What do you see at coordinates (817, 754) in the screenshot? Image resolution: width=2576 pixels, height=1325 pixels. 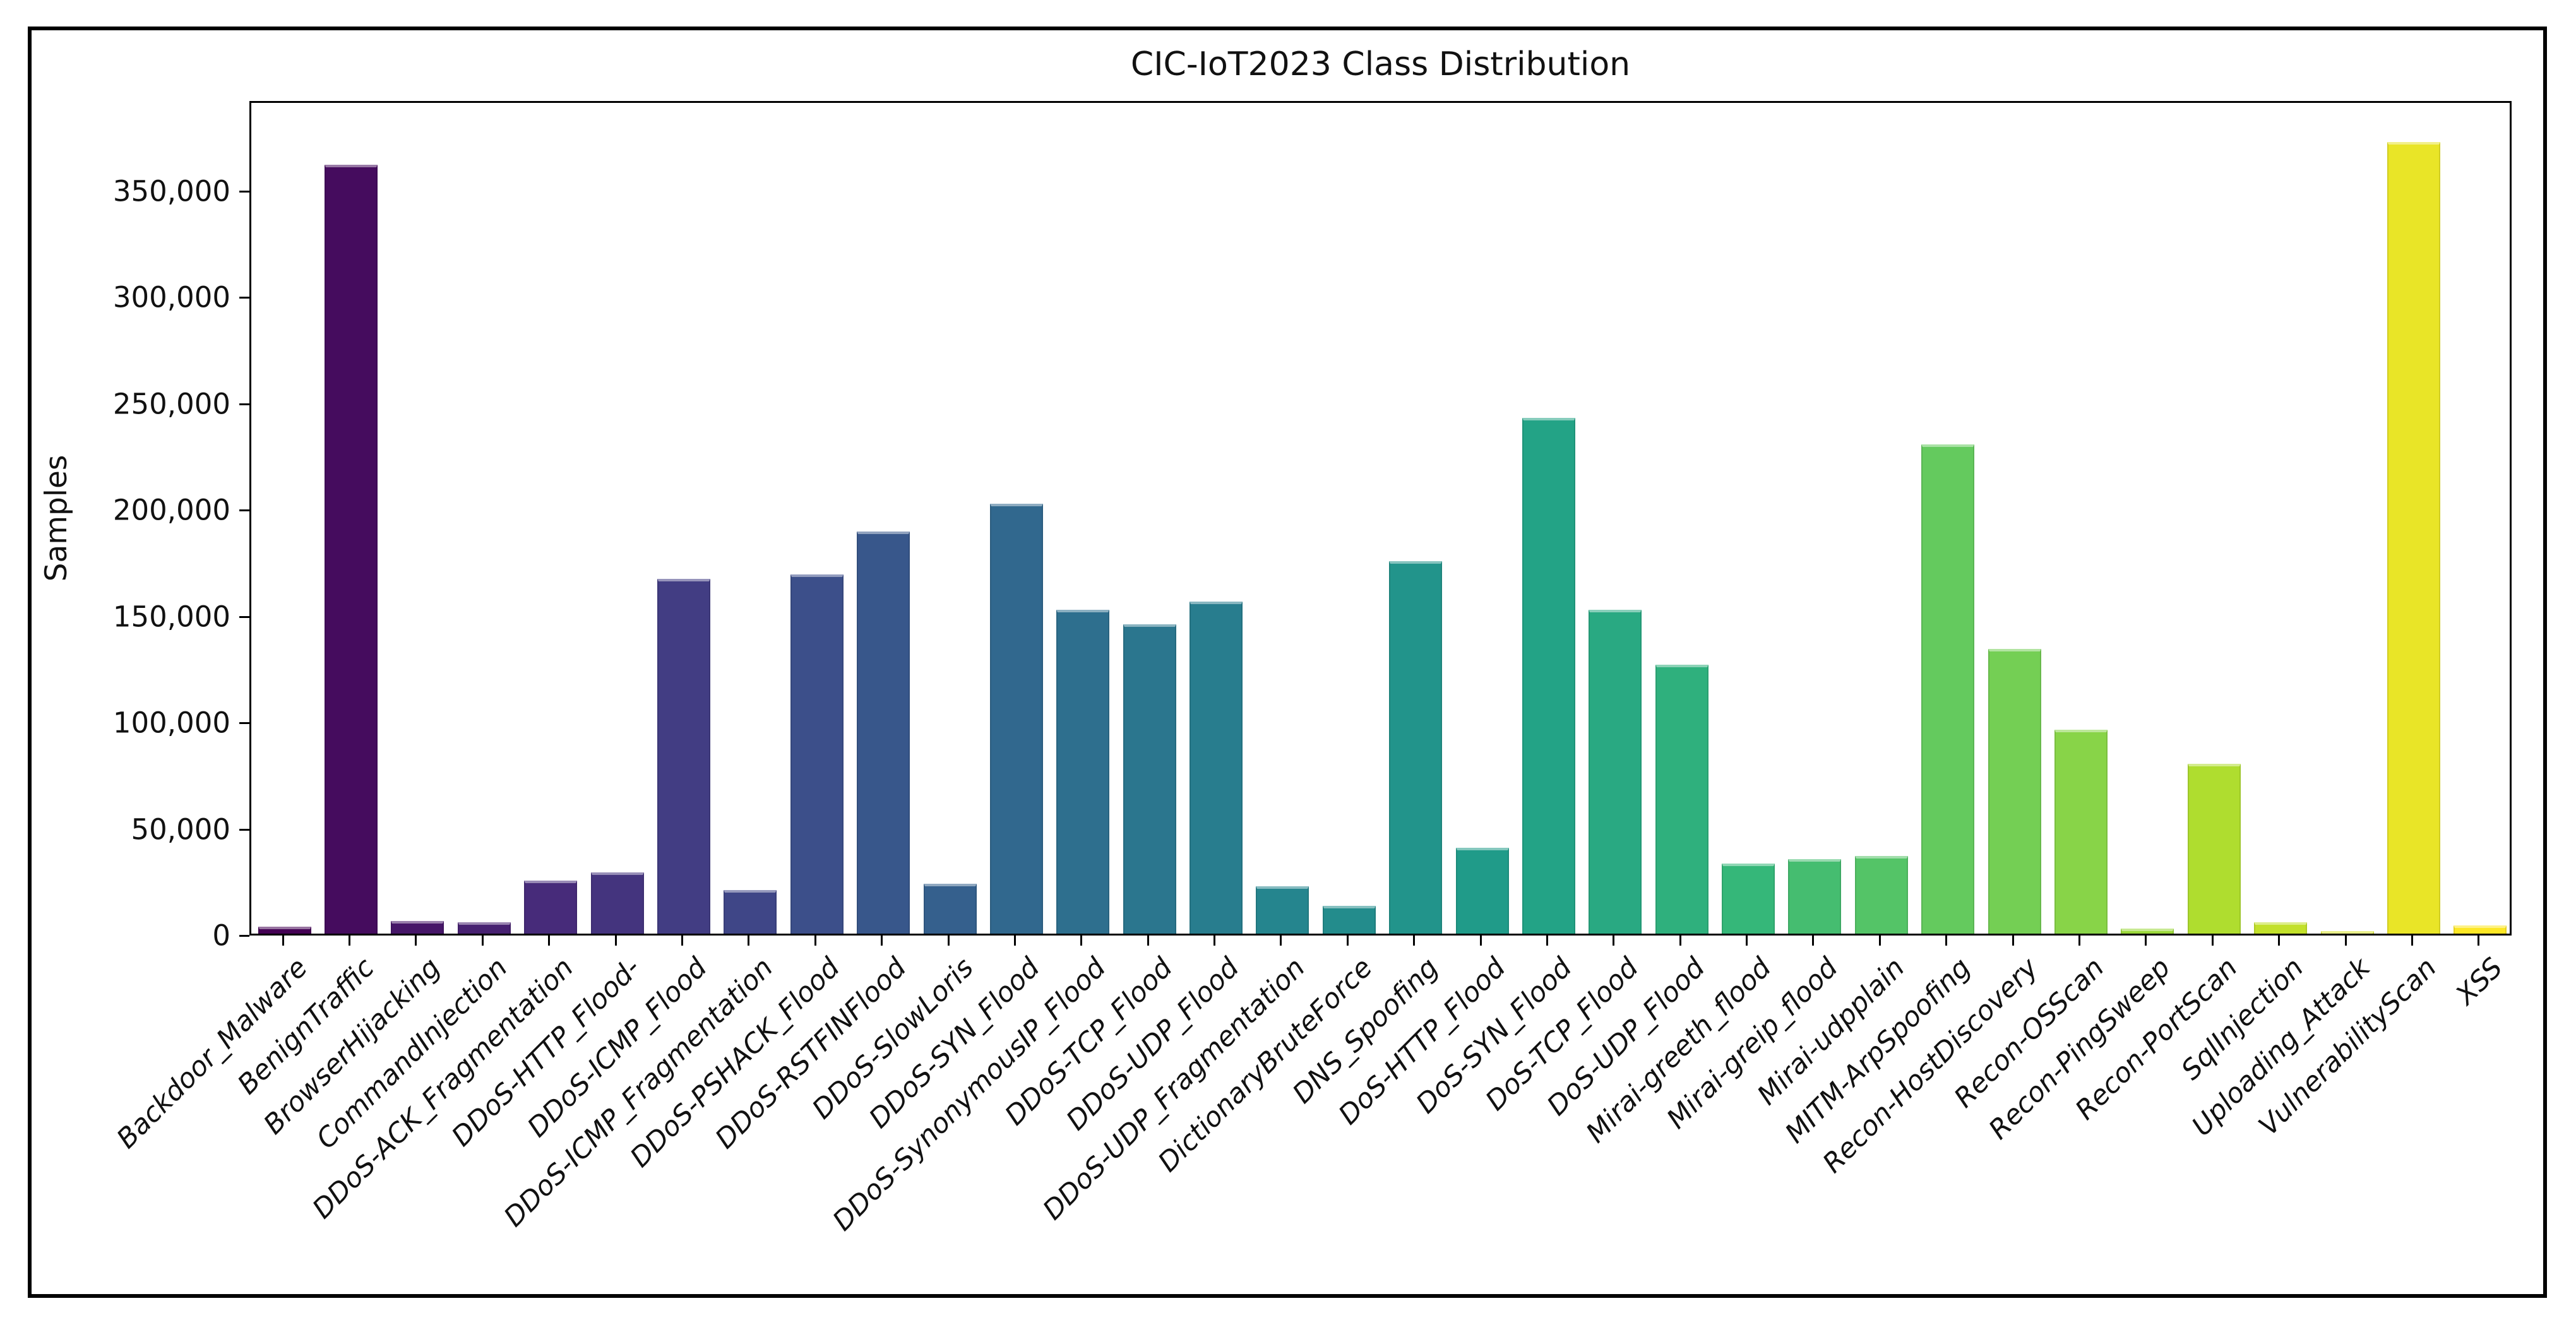 I see `bar-DDoS-PSHACK_Flood` at bounding box center [817, 754].